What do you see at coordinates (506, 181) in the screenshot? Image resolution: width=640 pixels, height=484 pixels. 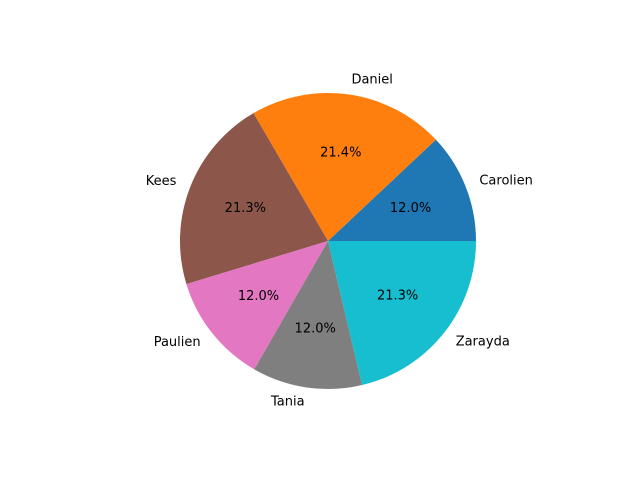 I see `slice-label-carolien: Carolien` at bounding box center [506, 181].